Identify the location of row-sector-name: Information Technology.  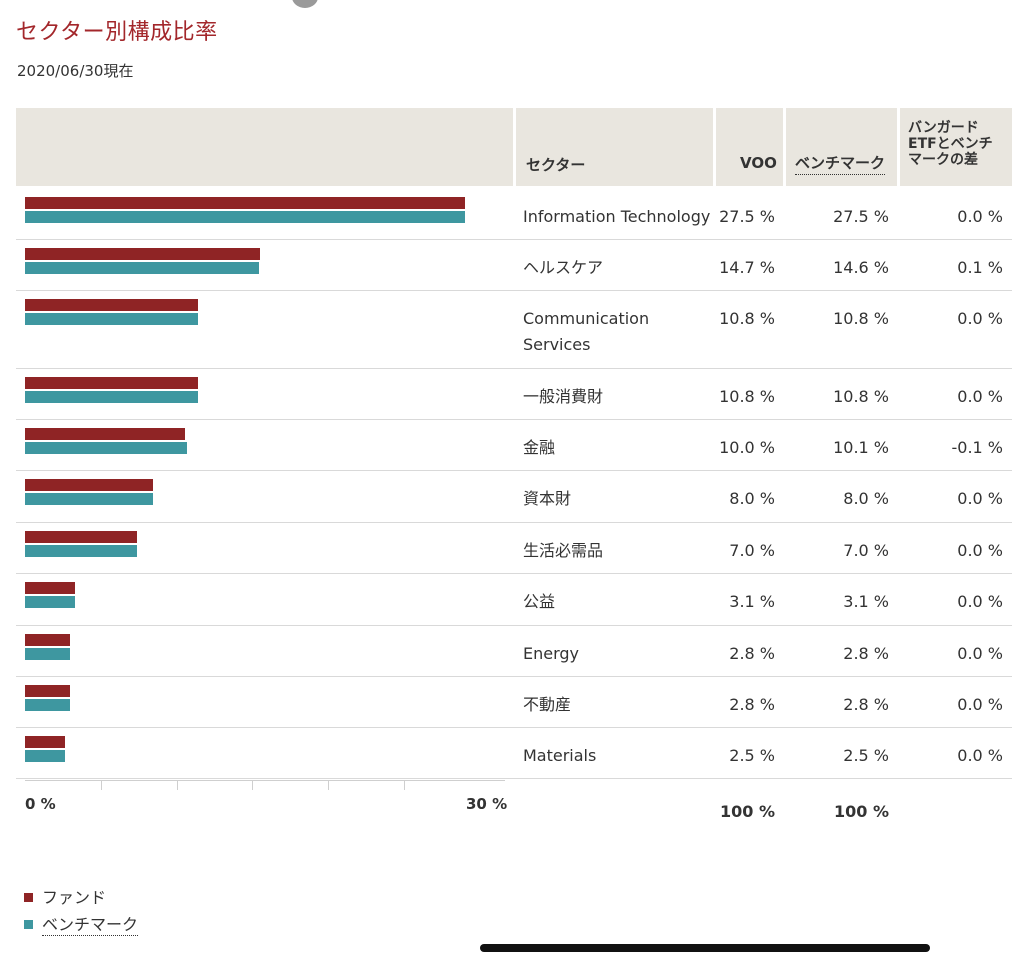
(617, 216).